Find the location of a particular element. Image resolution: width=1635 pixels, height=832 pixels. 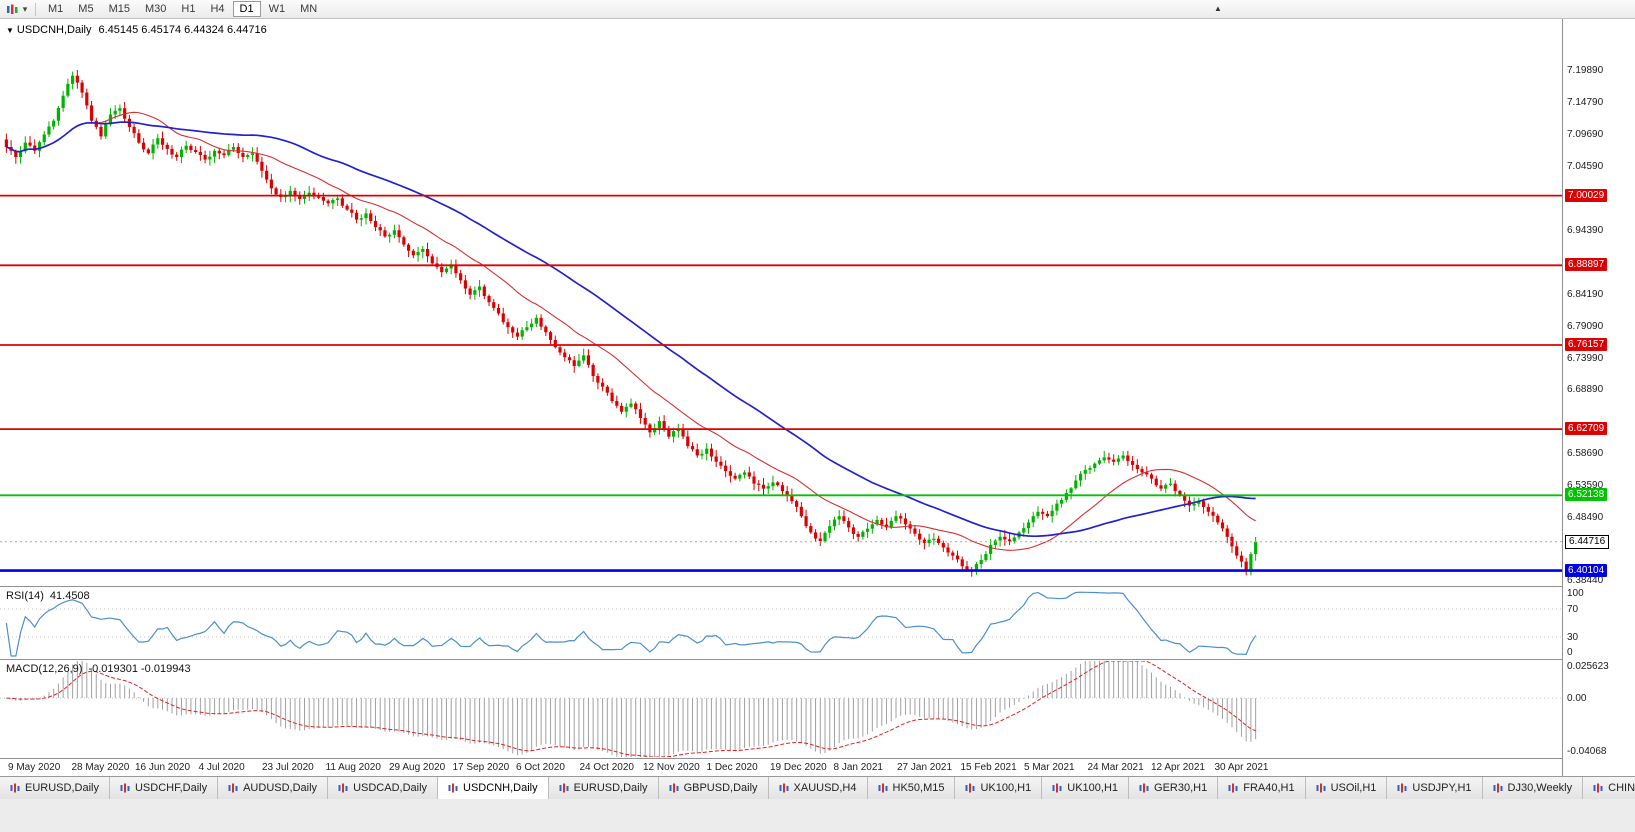

tab-usdcnh-daily: USDCNH,Daily is located at coordinates (493, 788).